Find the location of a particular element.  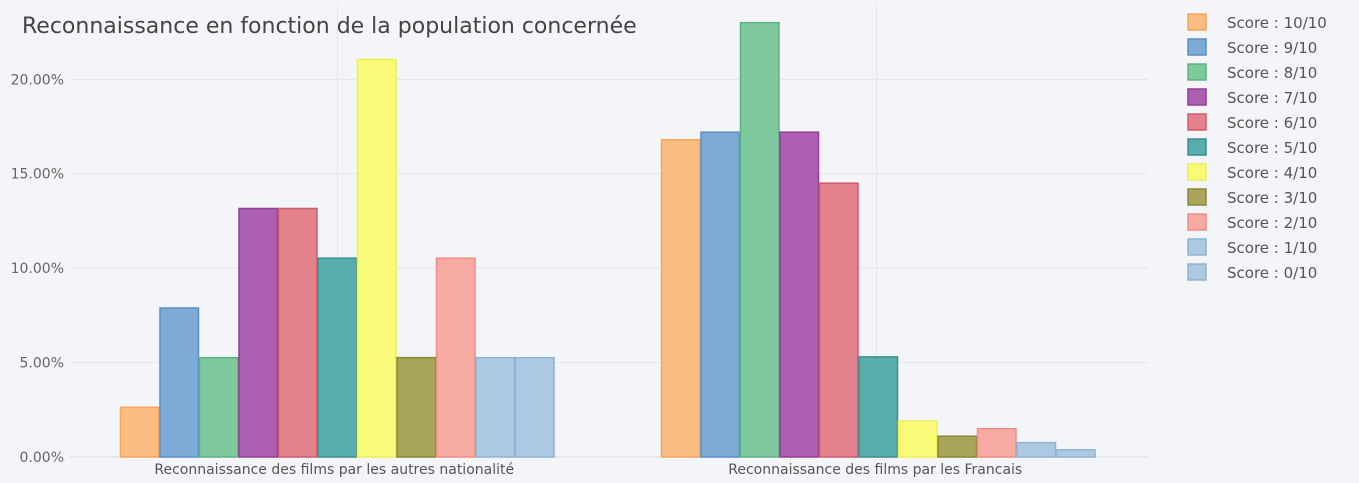

legend-item: Score : 4/10 is located at coordinates (1252, 172).